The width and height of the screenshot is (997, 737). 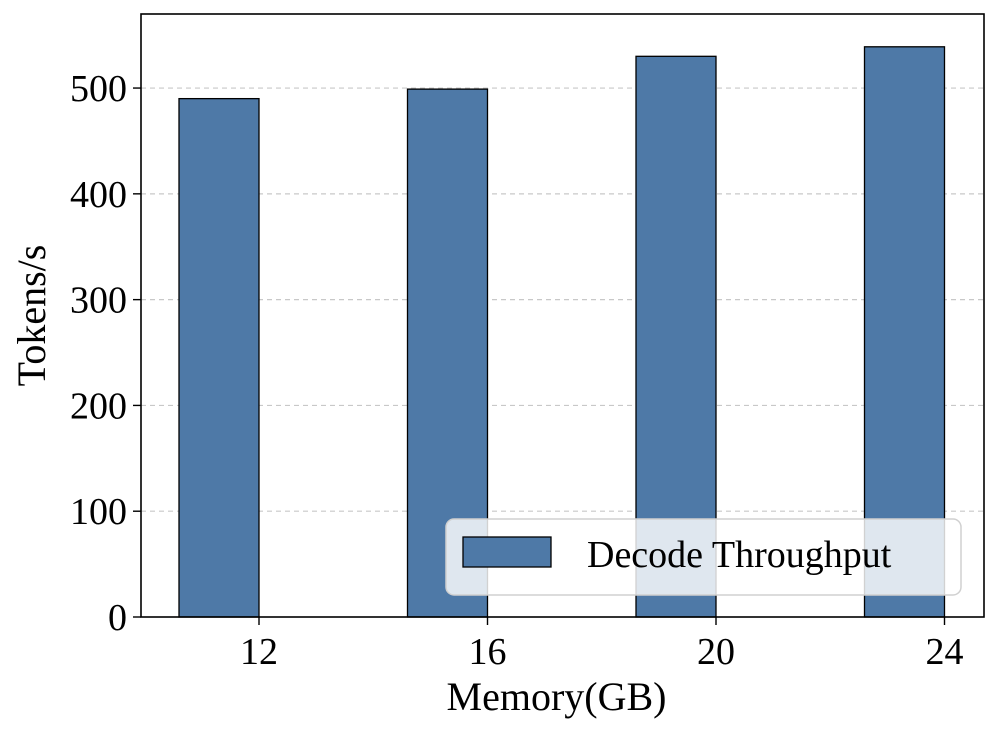 What do you see at coordinates (488, 652) in the screenshot?
I see `x-tick-label: 16` at bounding box center [488, 652].